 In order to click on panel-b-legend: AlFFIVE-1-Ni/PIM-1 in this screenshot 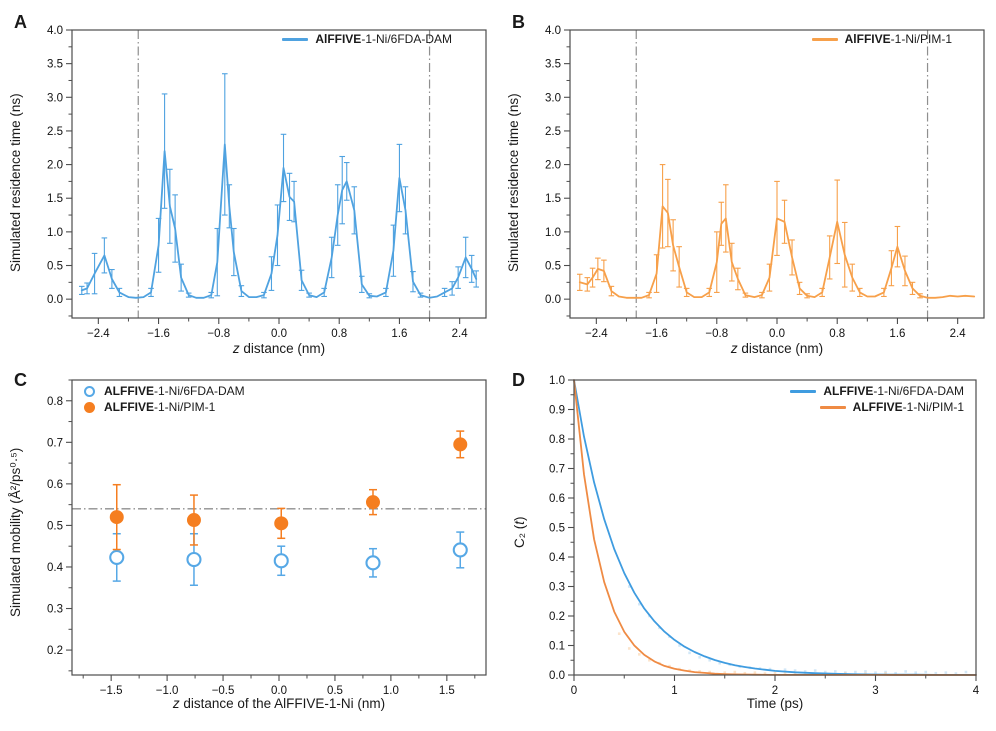, I will do `click(881, 39)`.